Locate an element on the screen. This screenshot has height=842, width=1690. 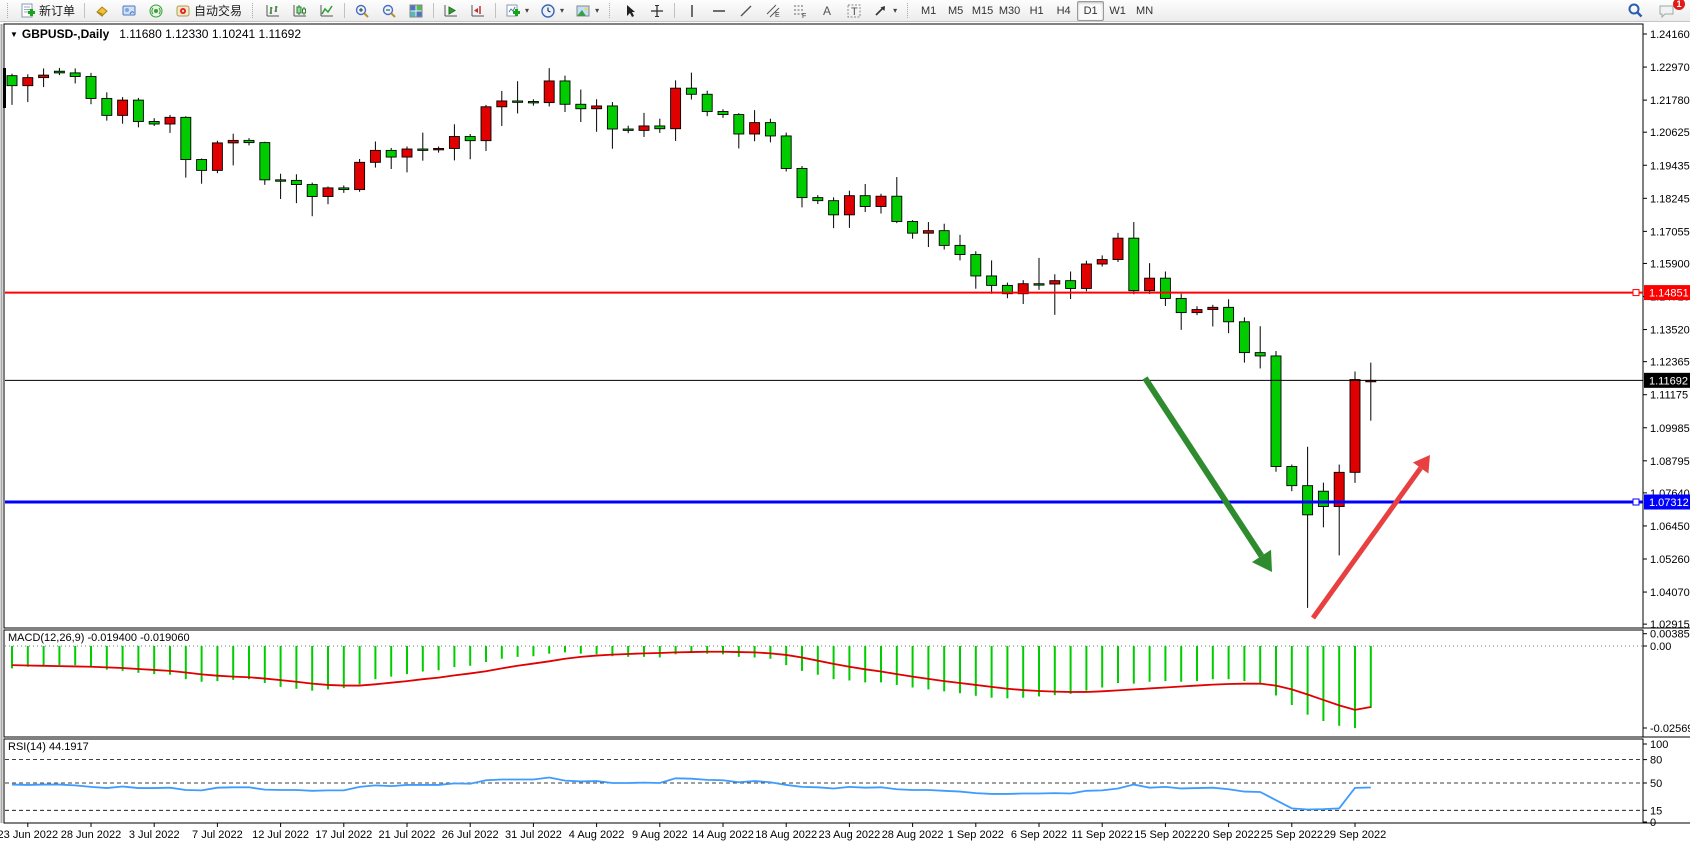
date-label: 28 Aug 2022 is located at coordinates (913, 835).